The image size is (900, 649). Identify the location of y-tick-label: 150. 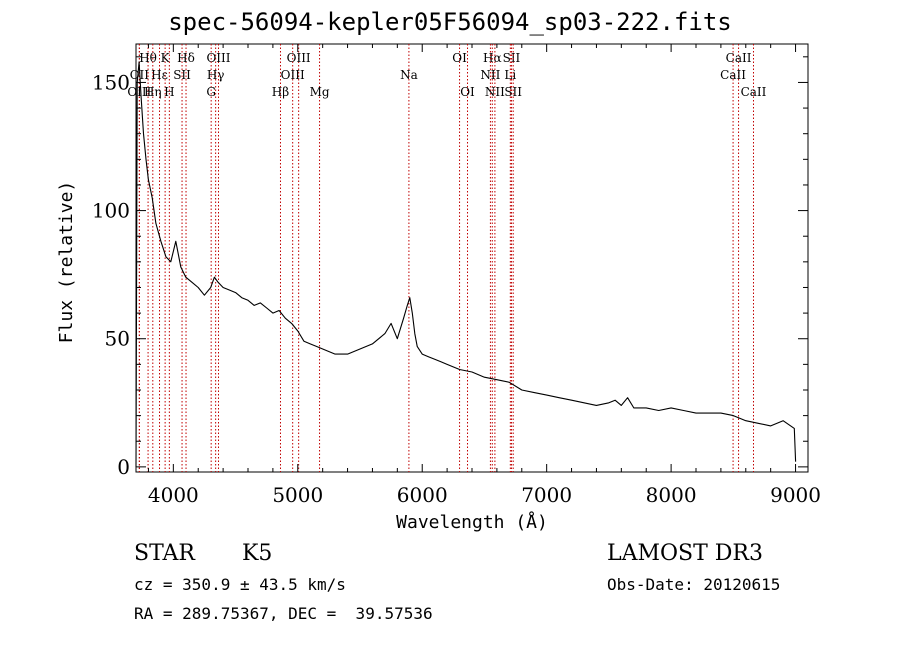
(111, 82).